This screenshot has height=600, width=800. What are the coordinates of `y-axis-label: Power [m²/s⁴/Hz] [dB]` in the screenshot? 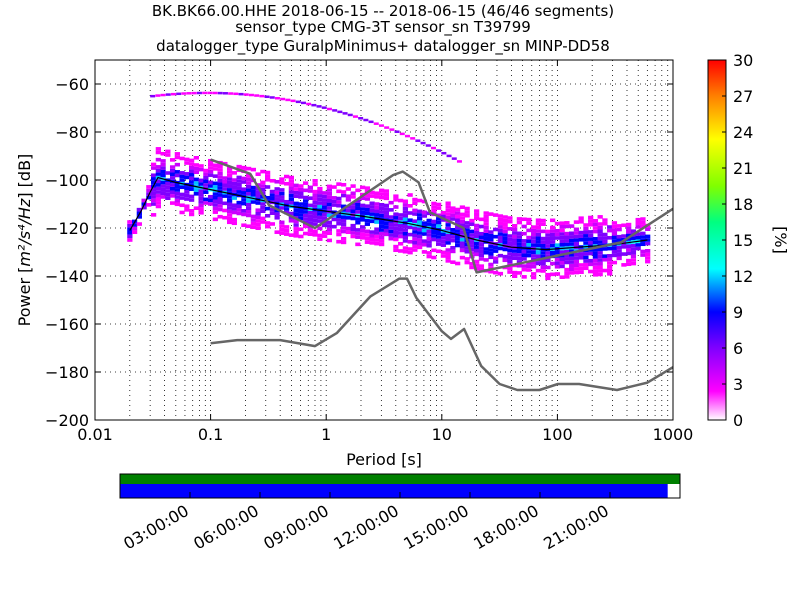 It's located at (24, 240).